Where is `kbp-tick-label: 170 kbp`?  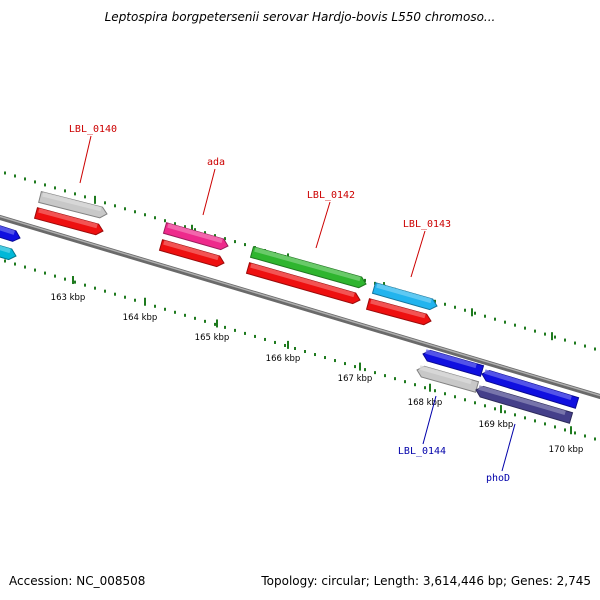
kbp-tick-label: 170 kbp is located at coordinates (566, 450).